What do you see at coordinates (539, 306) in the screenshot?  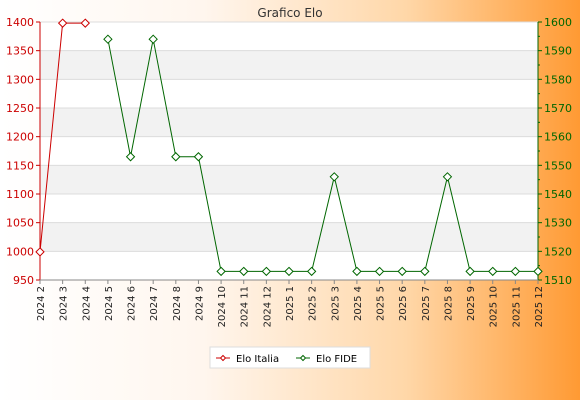 I see `x-tick-label: 2025 12` at bounding box center [539, 306].